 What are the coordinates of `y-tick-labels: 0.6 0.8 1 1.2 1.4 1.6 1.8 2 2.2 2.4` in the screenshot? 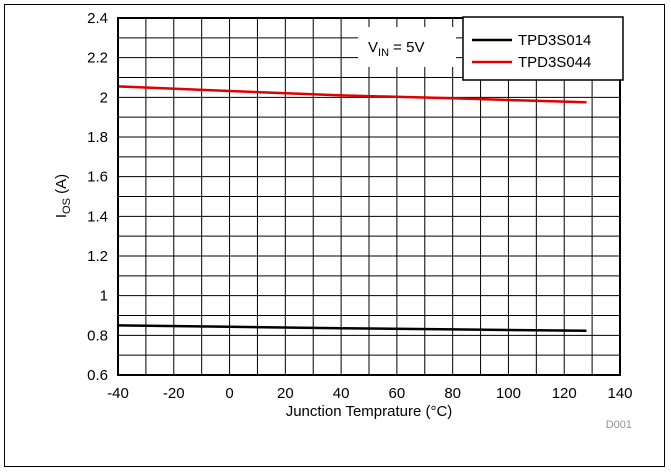 It's located at (97, 197).